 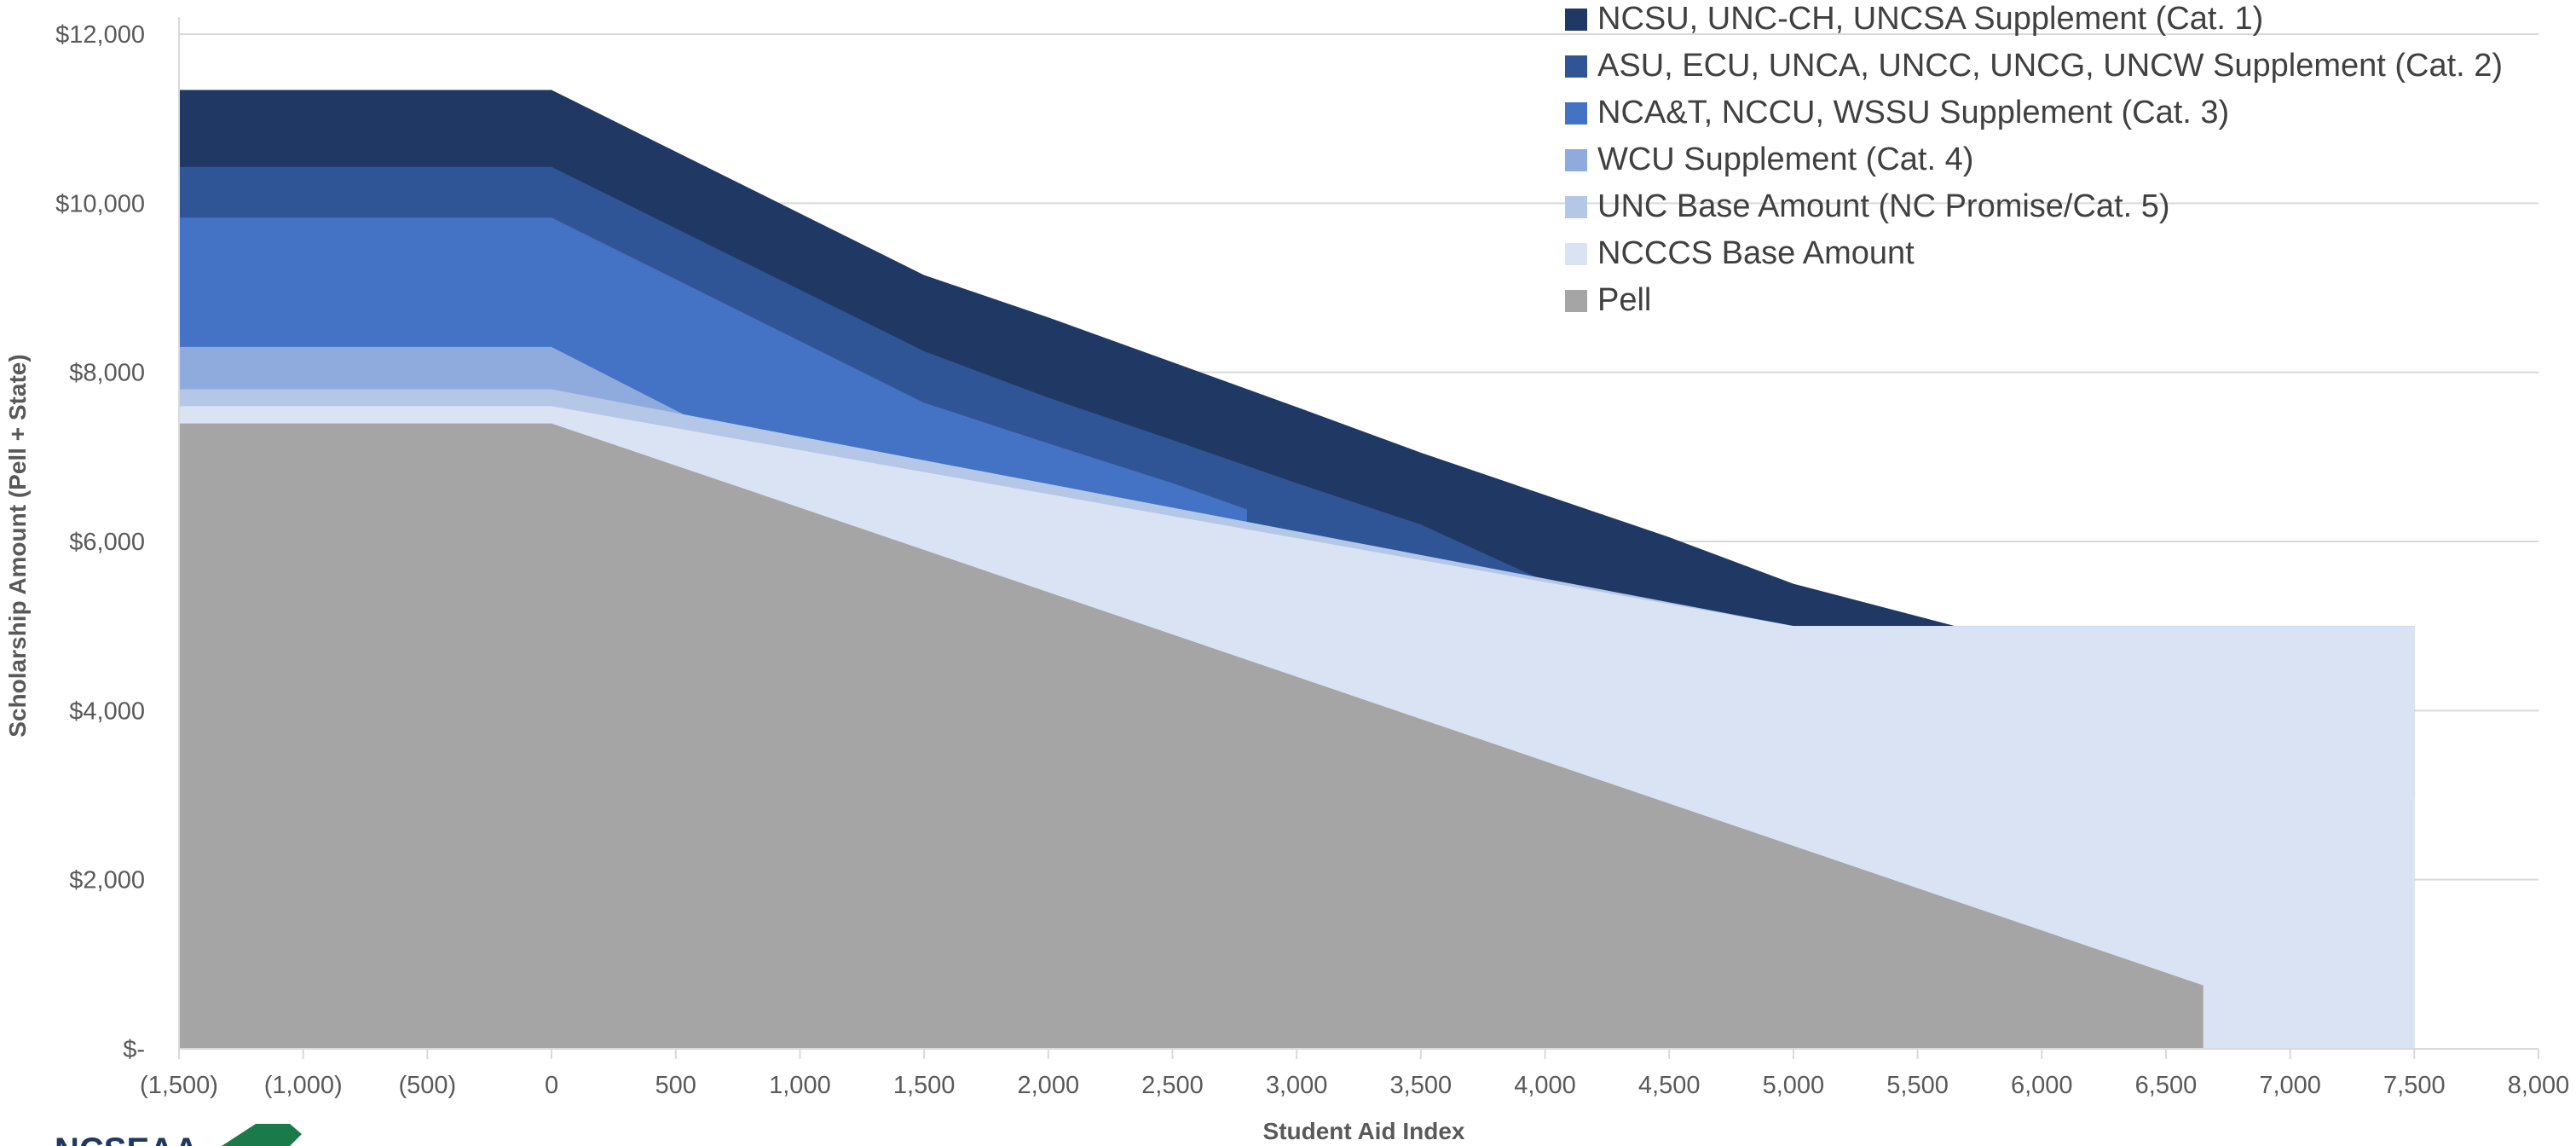 I want to click on x-tick-label: 2,000, so click(x=1049, y=1085).